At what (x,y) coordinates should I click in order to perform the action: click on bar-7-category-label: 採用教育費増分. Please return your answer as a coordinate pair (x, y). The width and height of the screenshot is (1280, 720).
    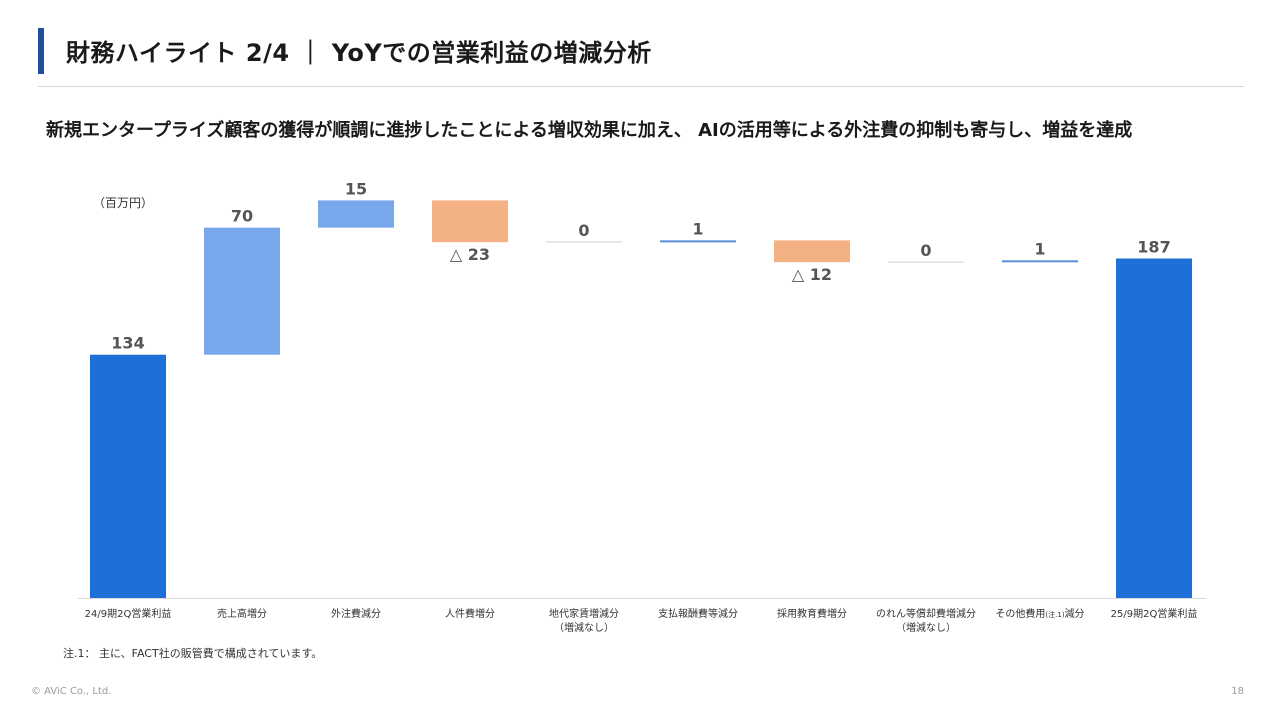
    Looking at the image, I should click on (812, 613).